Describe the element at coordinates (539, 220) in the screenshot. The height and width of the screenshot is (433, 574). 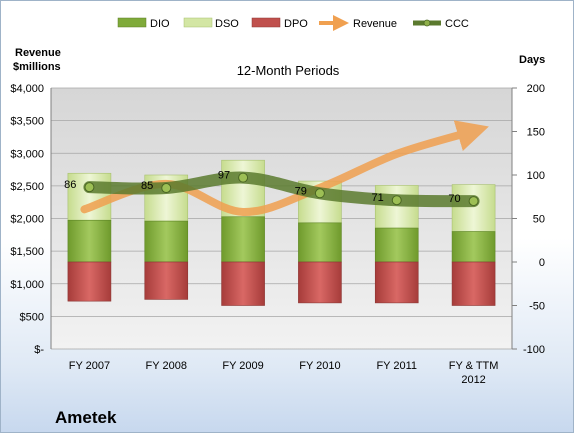
I see `right-tick-label: 50` at that location.